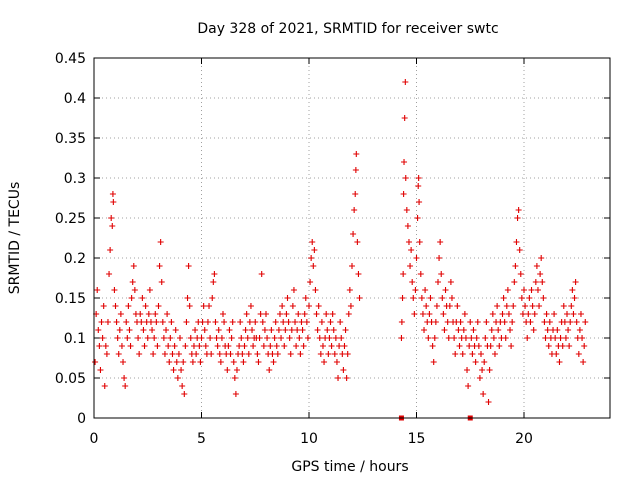 Image resolution: width=640 pixels, height=480 pixels. Describe the element at coordinates (309, 439) in the screenshot. I see `x-tick-label: 10` at that location.